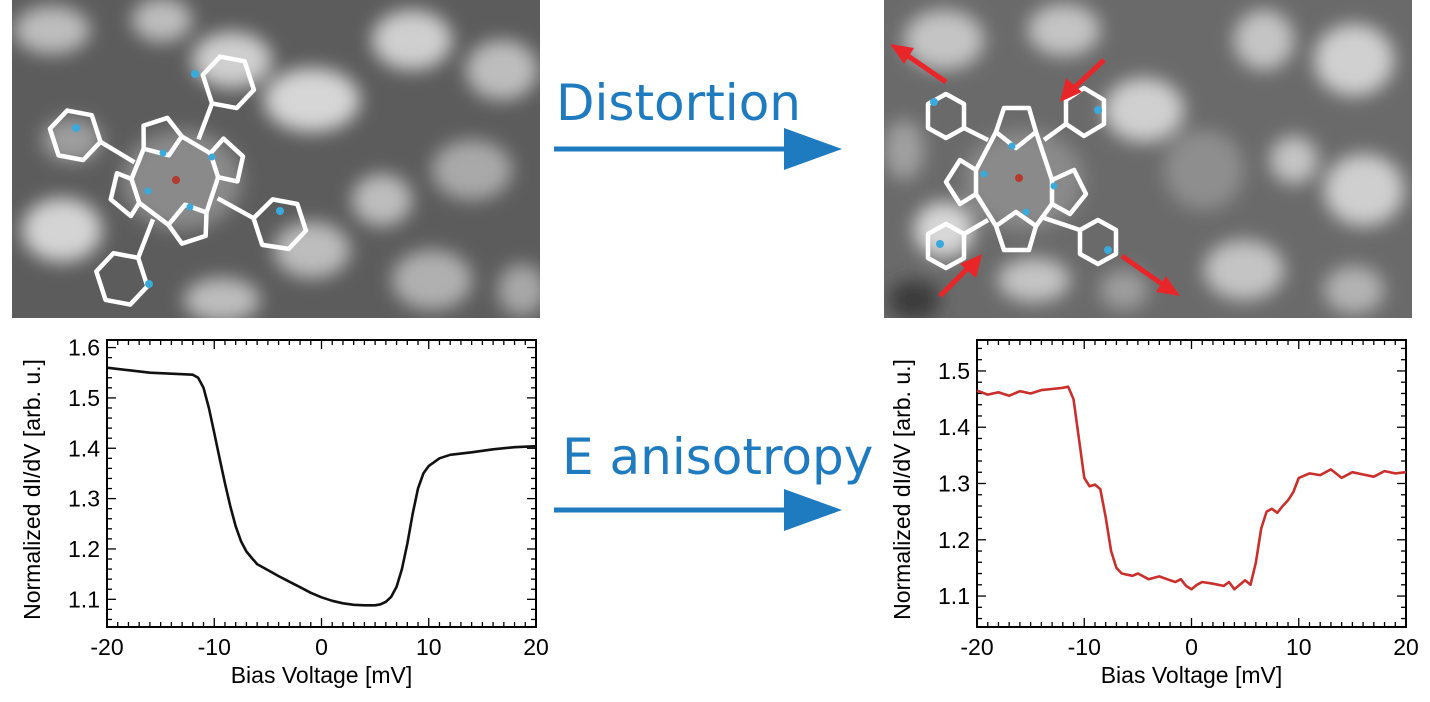  I want to click on distortion-label: Distortion, so click(678, 103).